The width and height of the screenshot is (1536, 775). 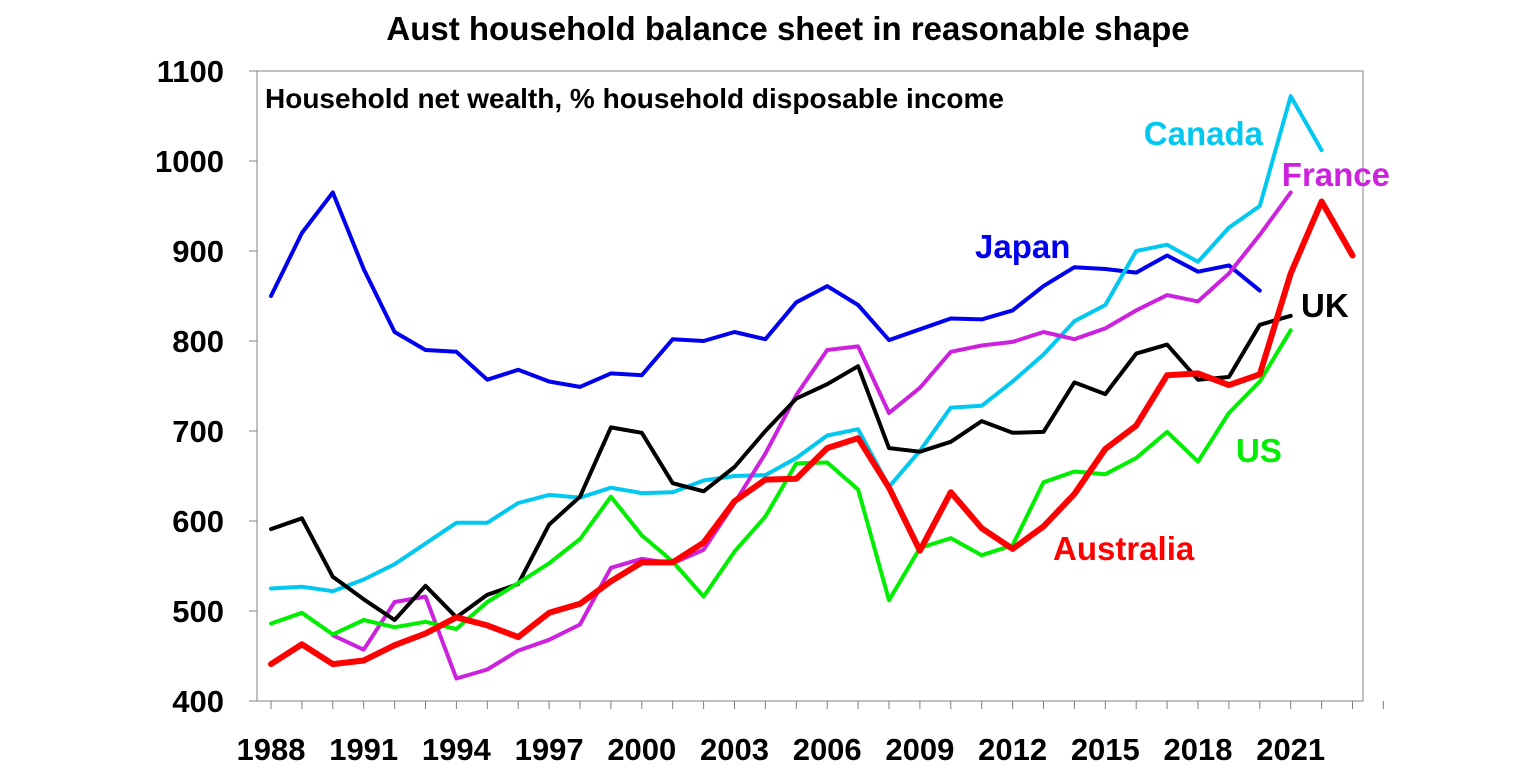 What do you see at coordinates (1022, 246) in the screenshot?
I see `series-label-japan: Japan` at bounding box center [1022, 246].